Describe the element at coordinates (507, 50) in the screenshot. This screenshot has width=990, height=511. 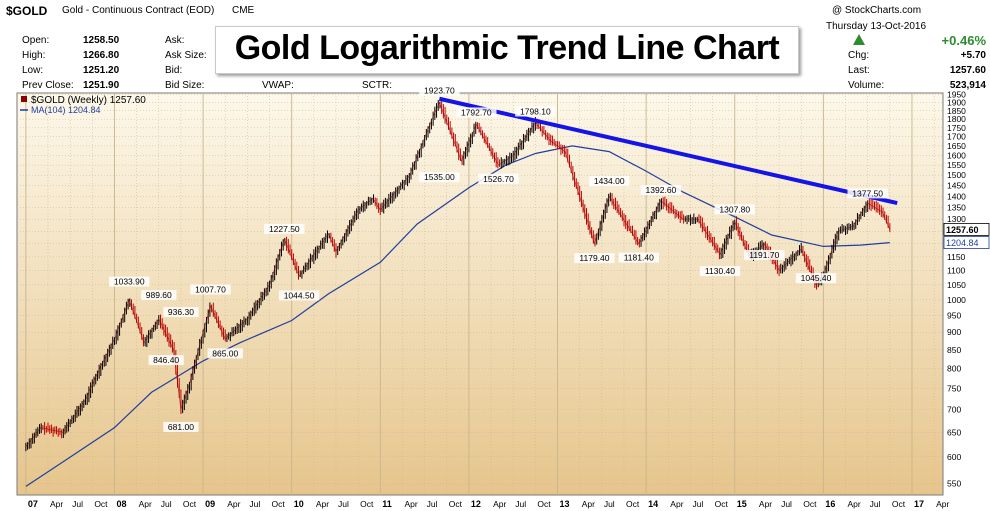
I see `overlay-title-box: Gold Logarithmic Trend Line Chart` at that location.